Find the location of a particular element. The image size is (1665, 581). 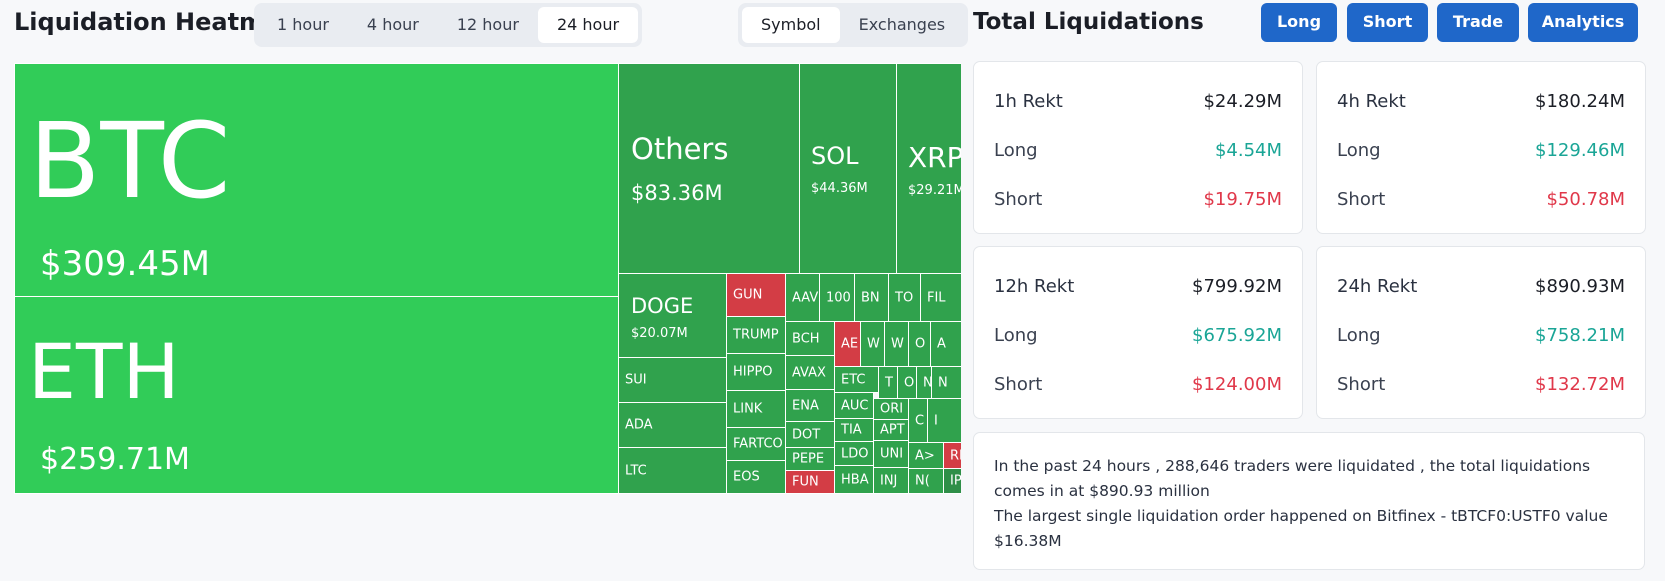

heatmap-tile-tia: TIA is located at coordinates (854, 430).